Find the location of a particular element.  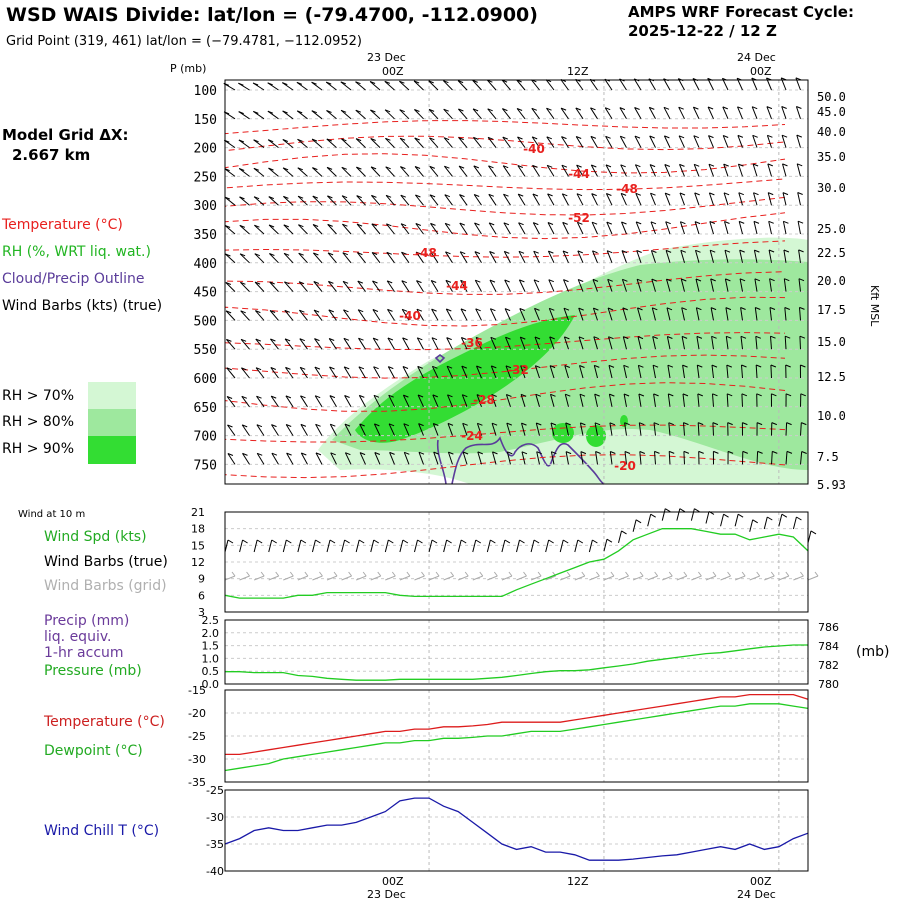

temperature-contour-label: -52 is located at coordinates (579, 218).